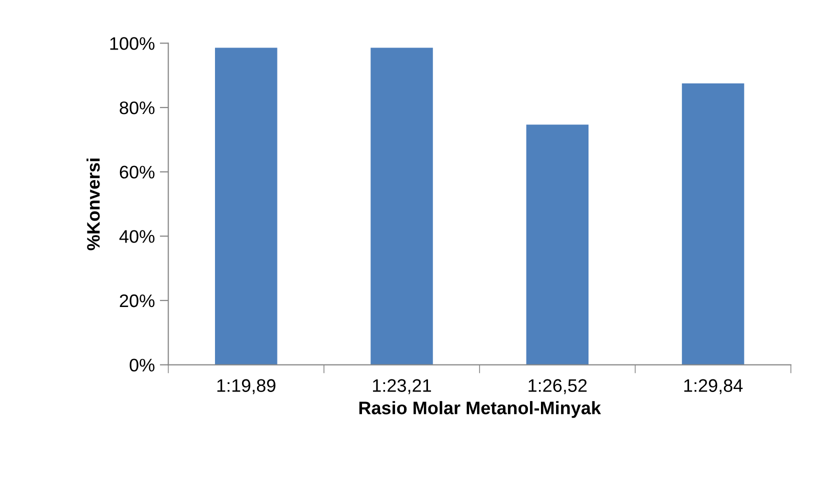 This screenshot has height=480, width=817. What do you see at coordinates (557, 386) in the screenshot?
I see `x-tick-label: 1:26,52` at bounding box center [557, 386].